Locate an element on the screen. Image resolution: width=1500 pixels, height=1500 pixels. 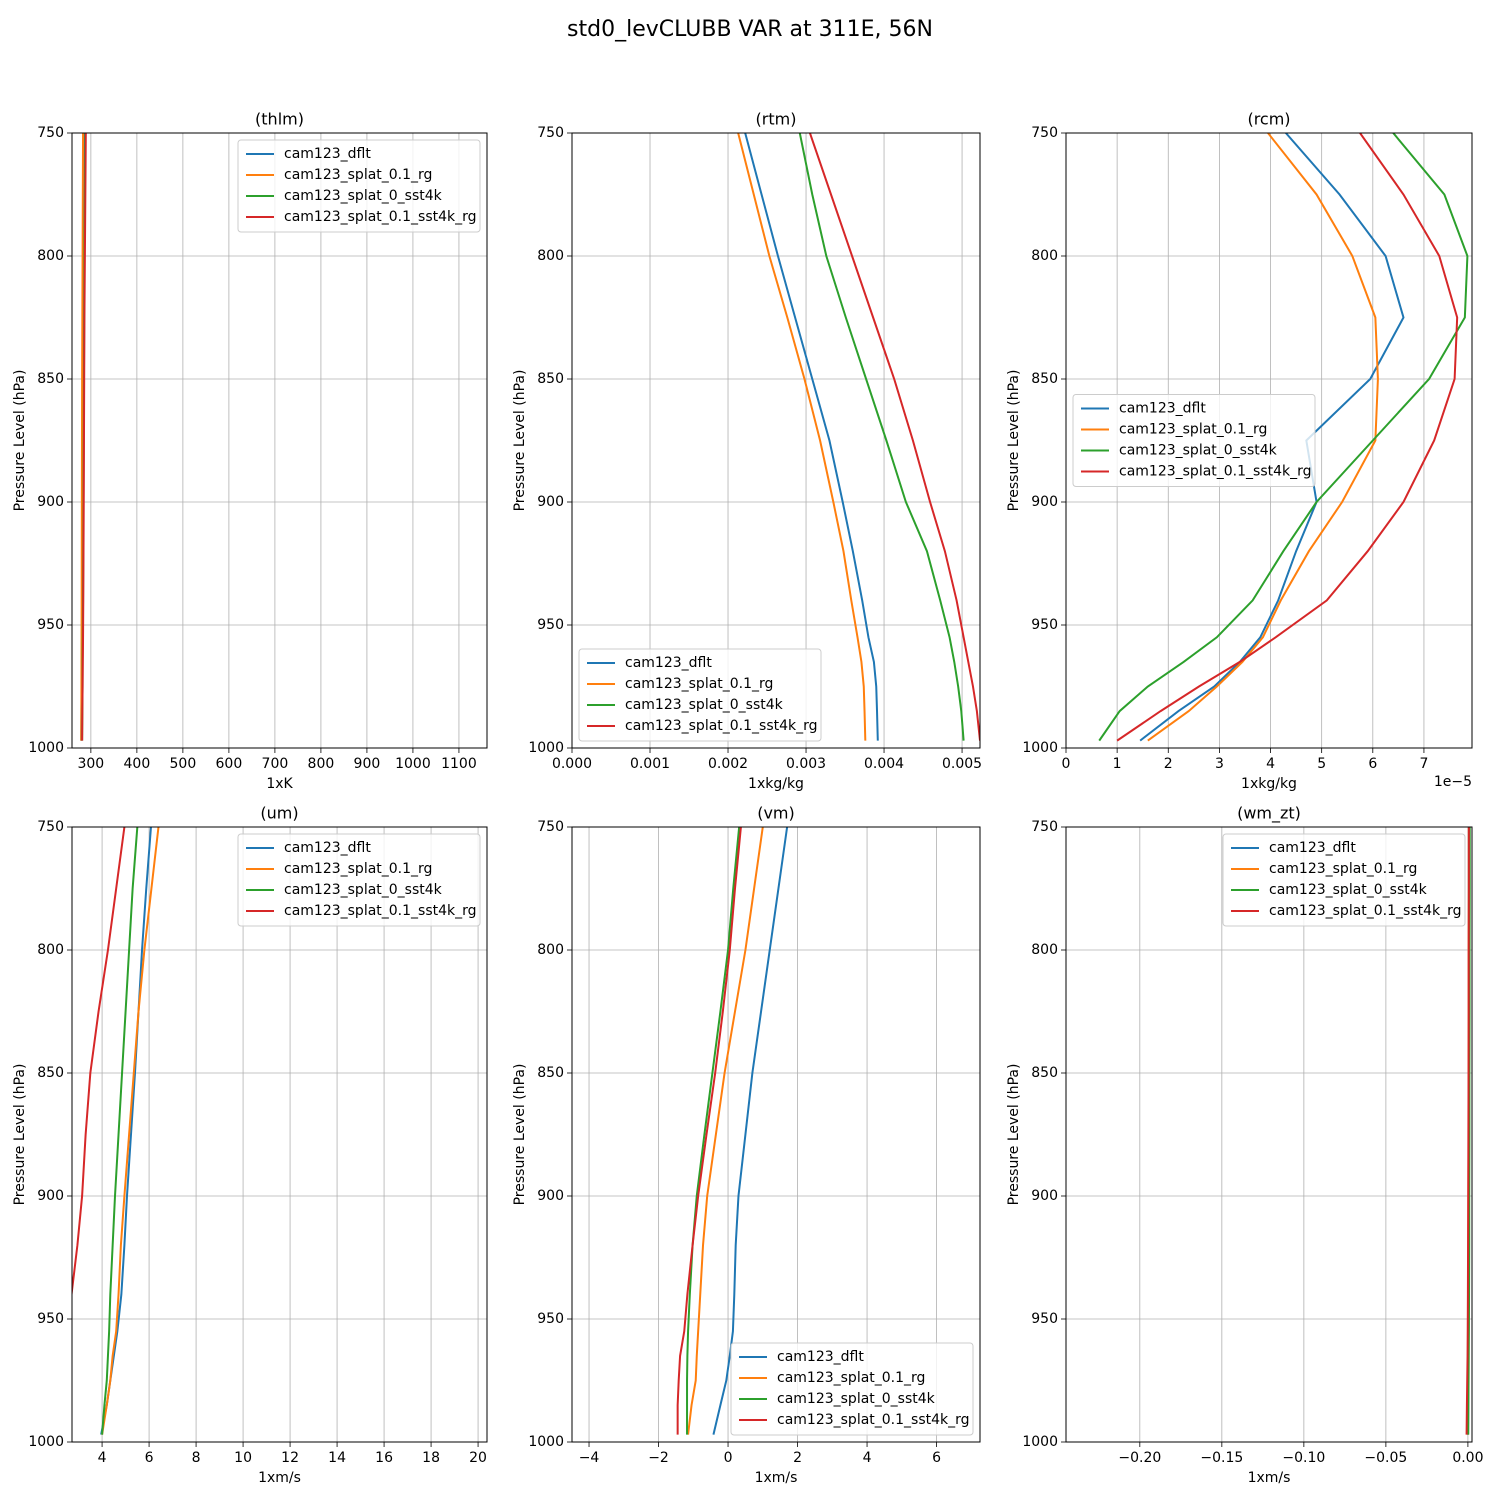
x-tick-label: 0.002 is located at coordinates (728, 764).